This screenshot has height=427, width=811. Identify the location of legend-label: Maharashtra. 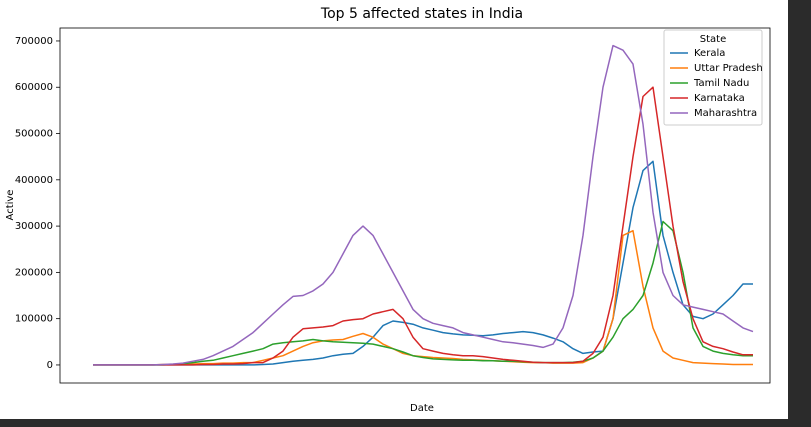
(725, 113).